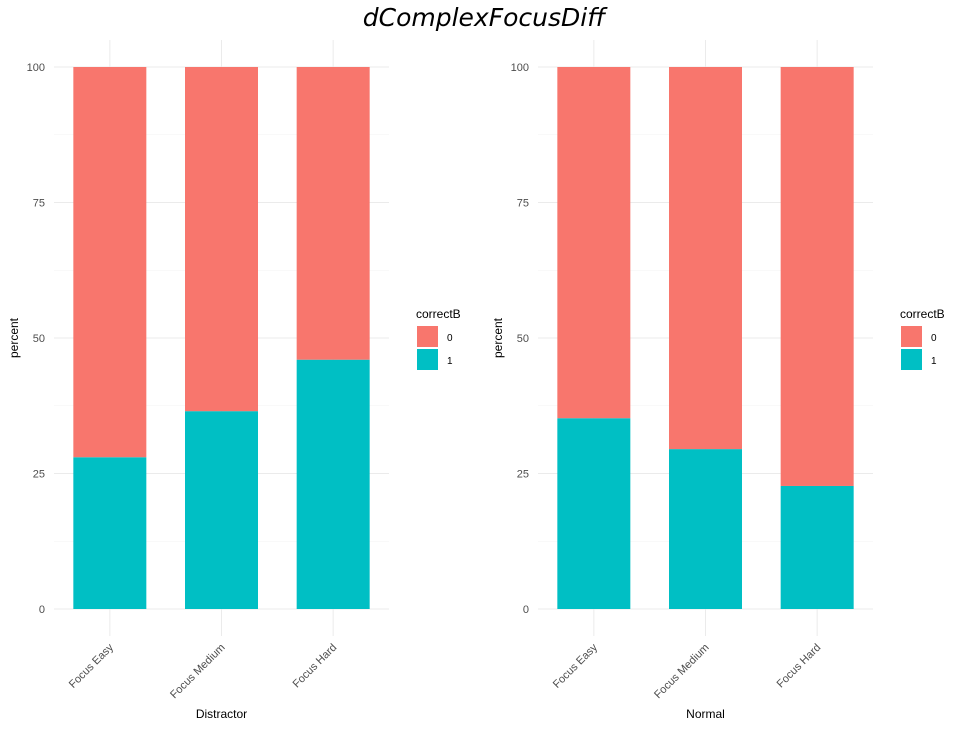  Describe the element at coordinates (221, 714) in the screenshot. I see `x-axis-title: Distractor` at that location.